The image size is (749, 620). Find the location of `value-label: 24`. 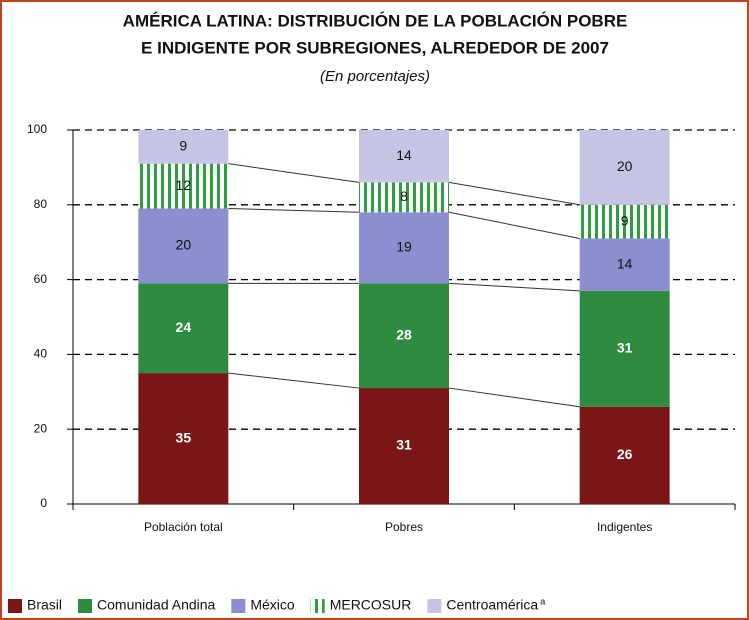

value-label: 24 is located at coordinates (184, 327).